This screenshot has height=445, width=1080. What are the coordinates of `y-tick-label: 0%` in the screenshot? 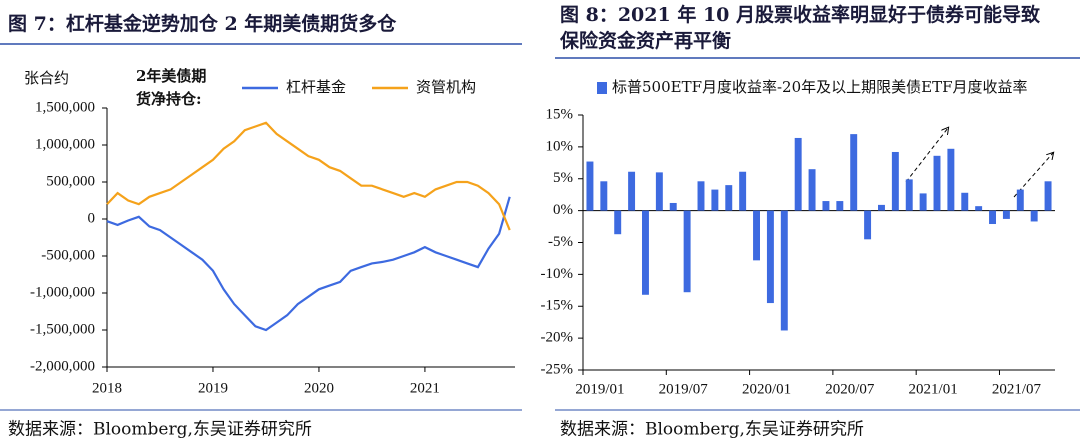 It's located at (563, 210).